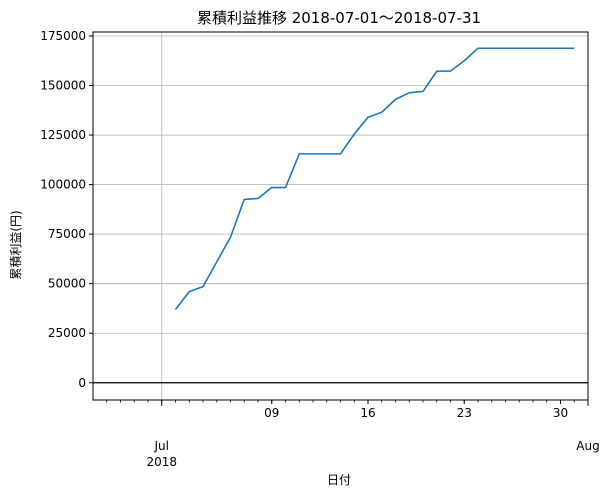 The width and height of the screenshot is (609, 497). Describe the element at coordinates (587, 446) in the screenshot. I see `x-major-tick-label: Aug` at that location.